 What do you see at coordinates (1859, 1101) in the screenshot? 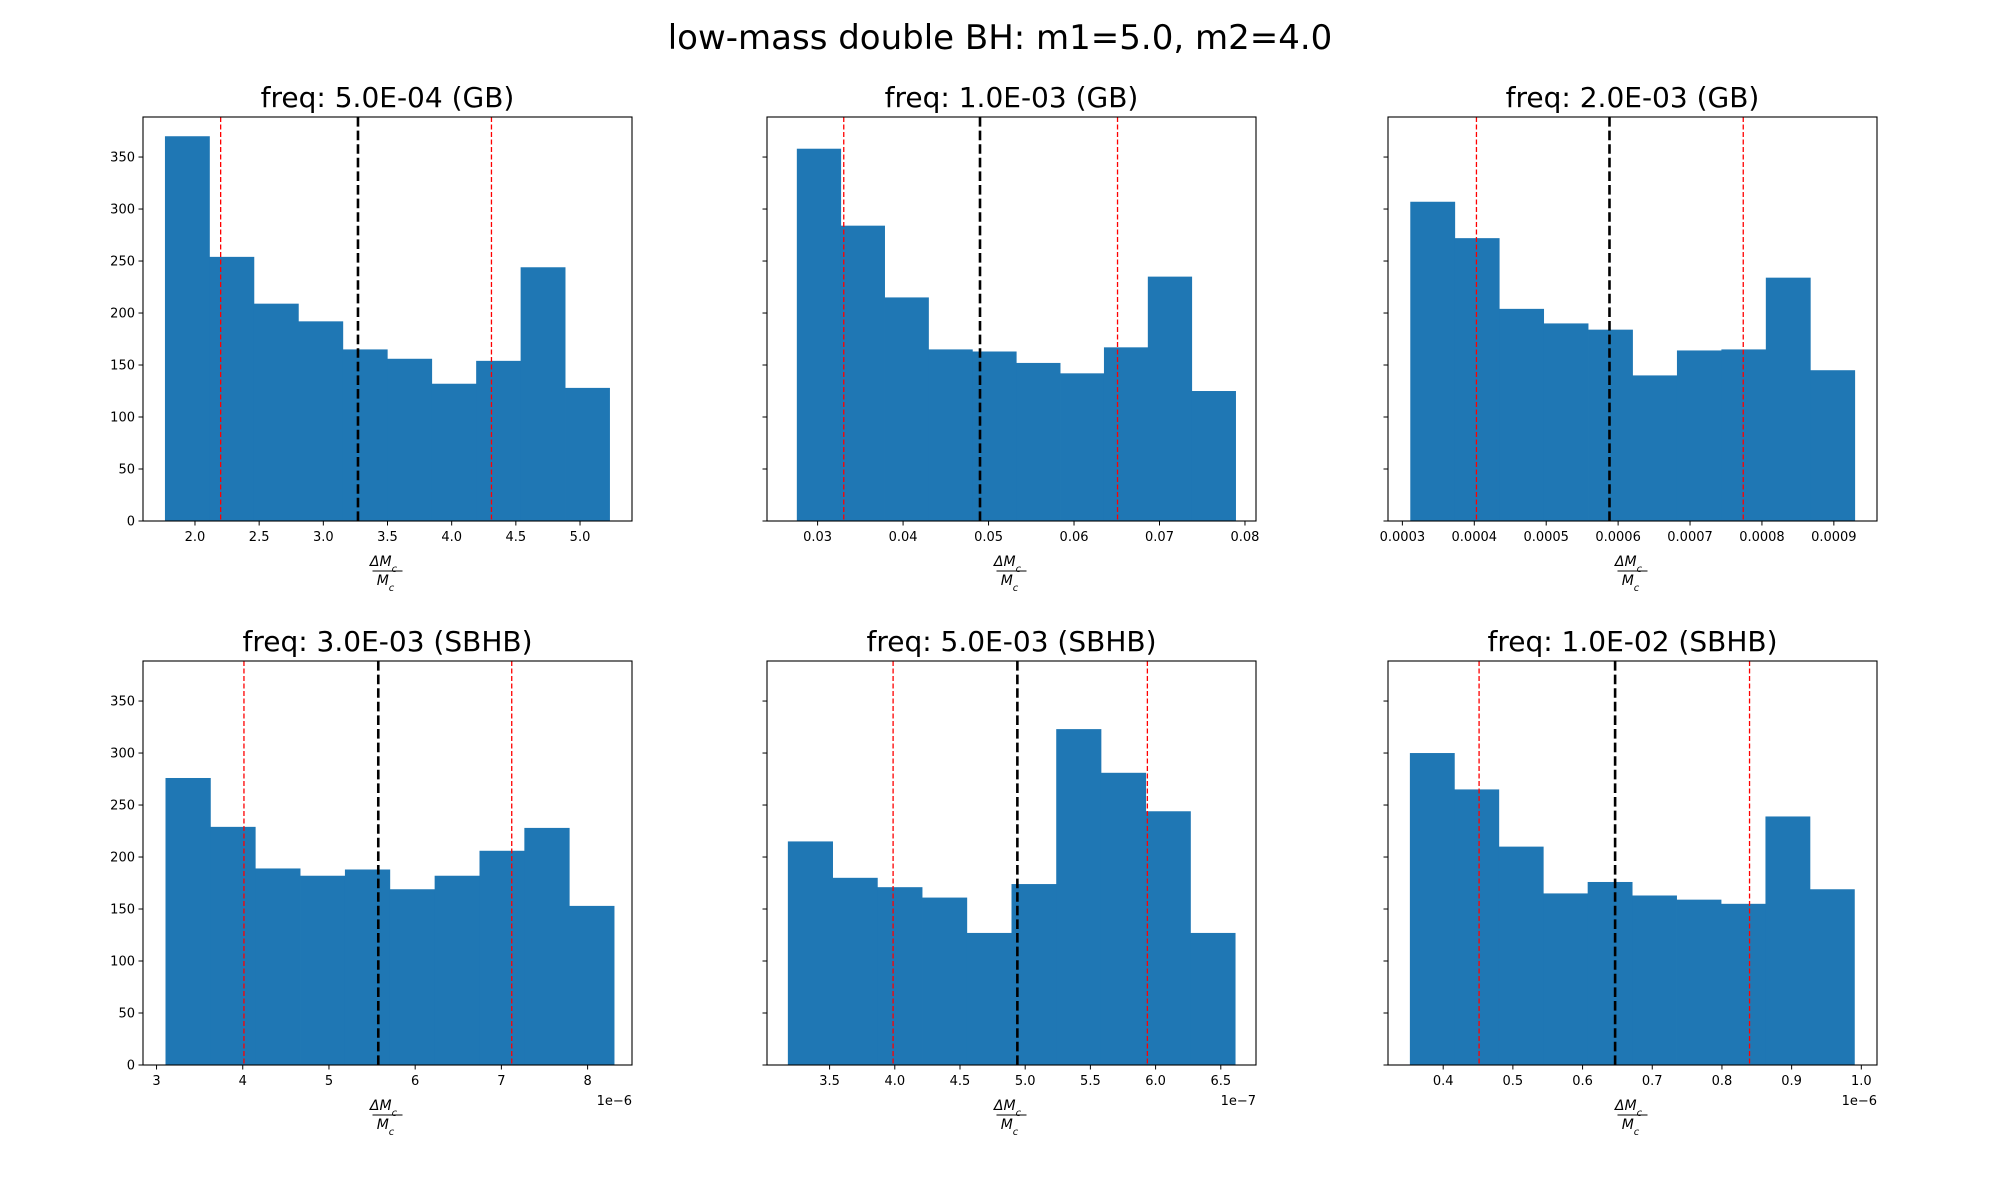
I see `x-offset-text: 1e−6` at bounding box center [1859, 1101].